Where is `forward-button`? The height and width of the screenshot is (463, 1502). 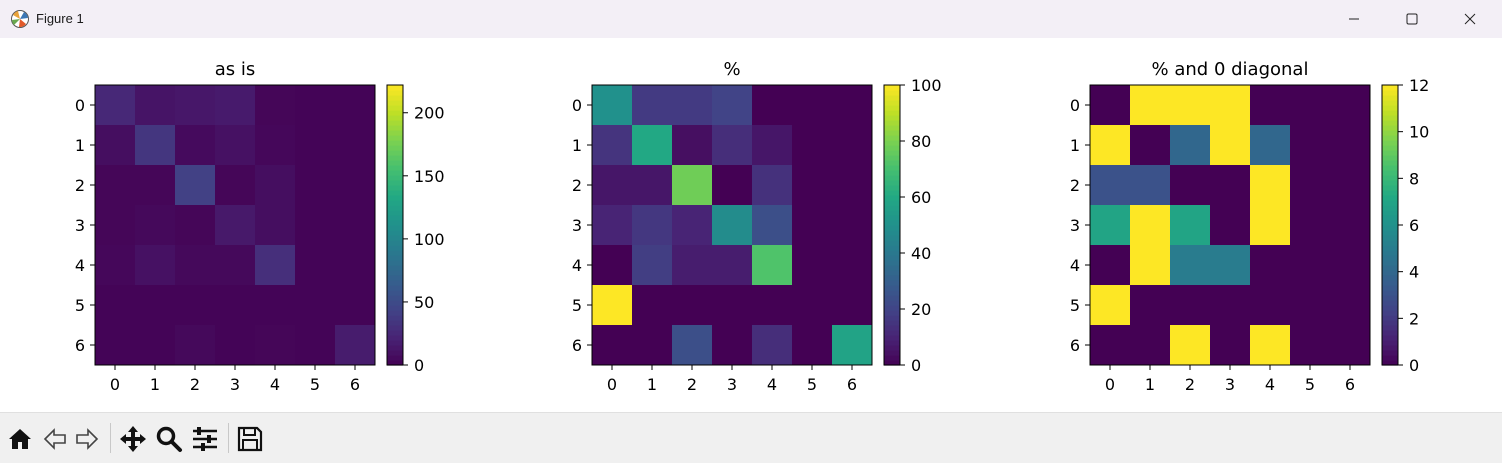
forward-button is located at coordinates (87, 439).